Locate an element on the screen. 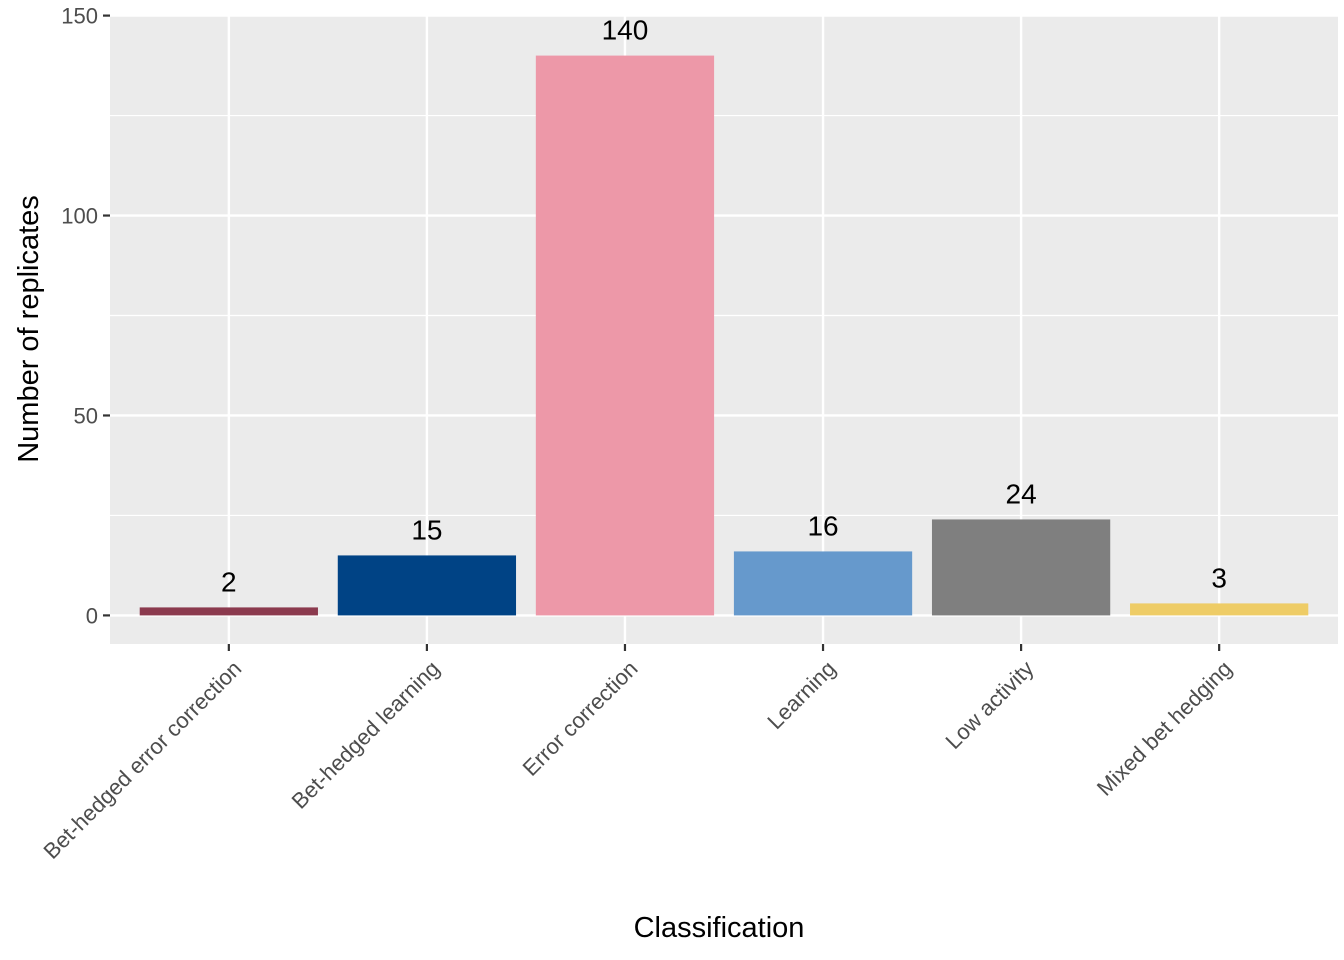 This screenshot has width=1344, height=960. x-tick-label: Bet-hedged learning is located at coordinates (366, 735).